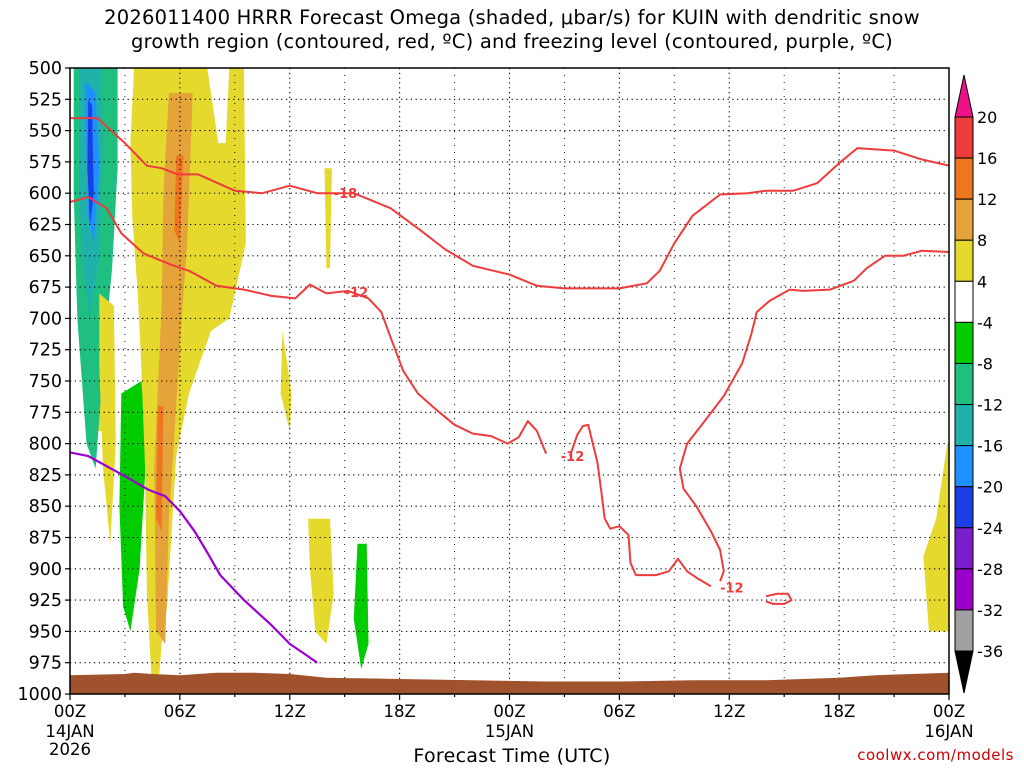 This screenshot has width=1024, height=768. I want to click on y-tick-label-950: 950, so click(45, 632).